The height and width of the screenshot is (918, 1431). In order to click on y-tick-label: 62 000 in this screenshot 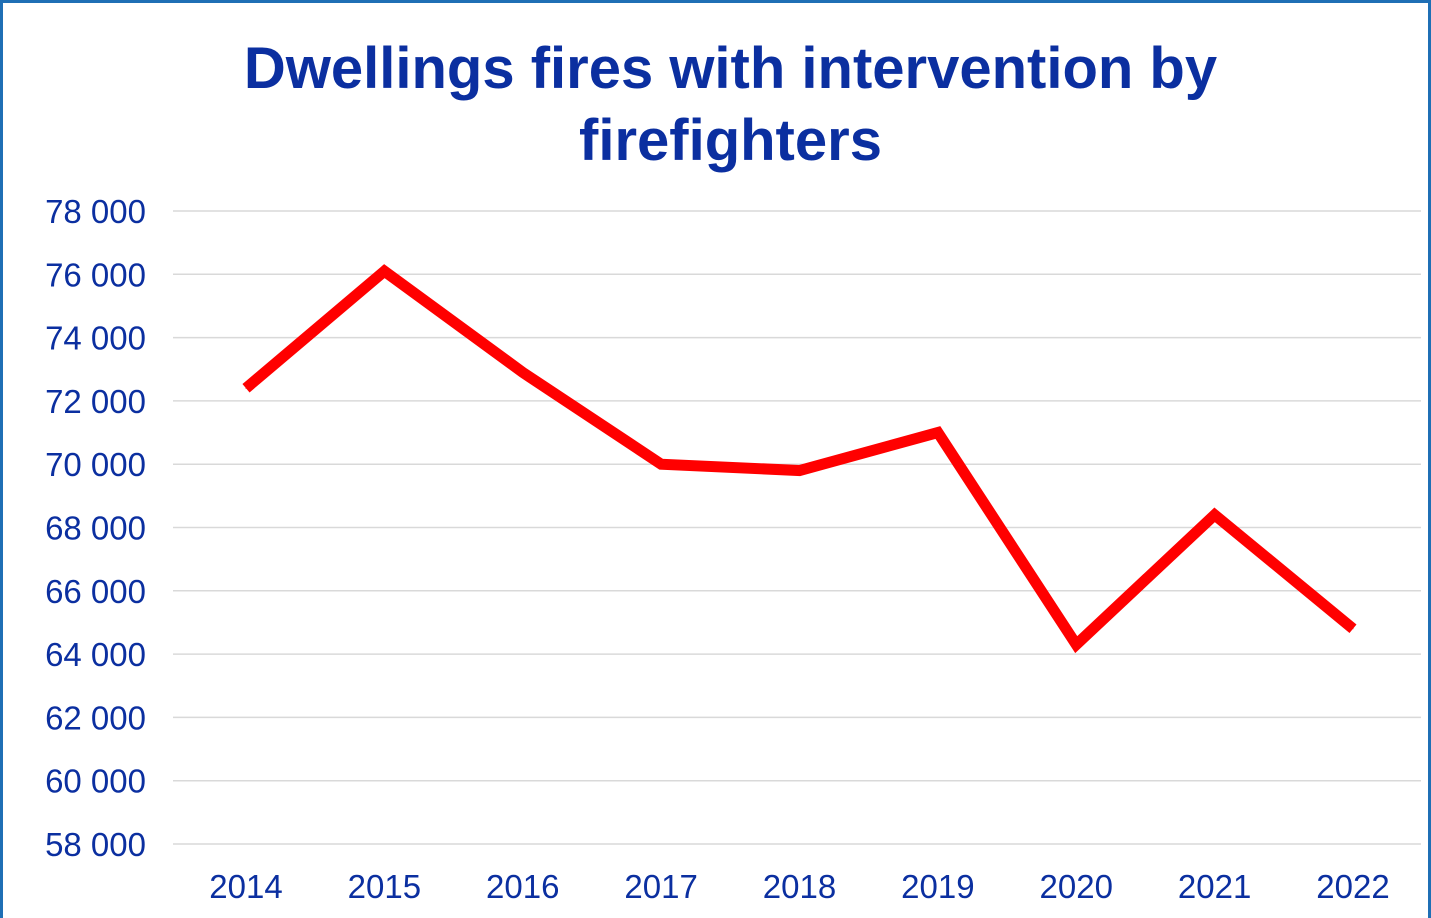, I will do `click(95, 717)`.